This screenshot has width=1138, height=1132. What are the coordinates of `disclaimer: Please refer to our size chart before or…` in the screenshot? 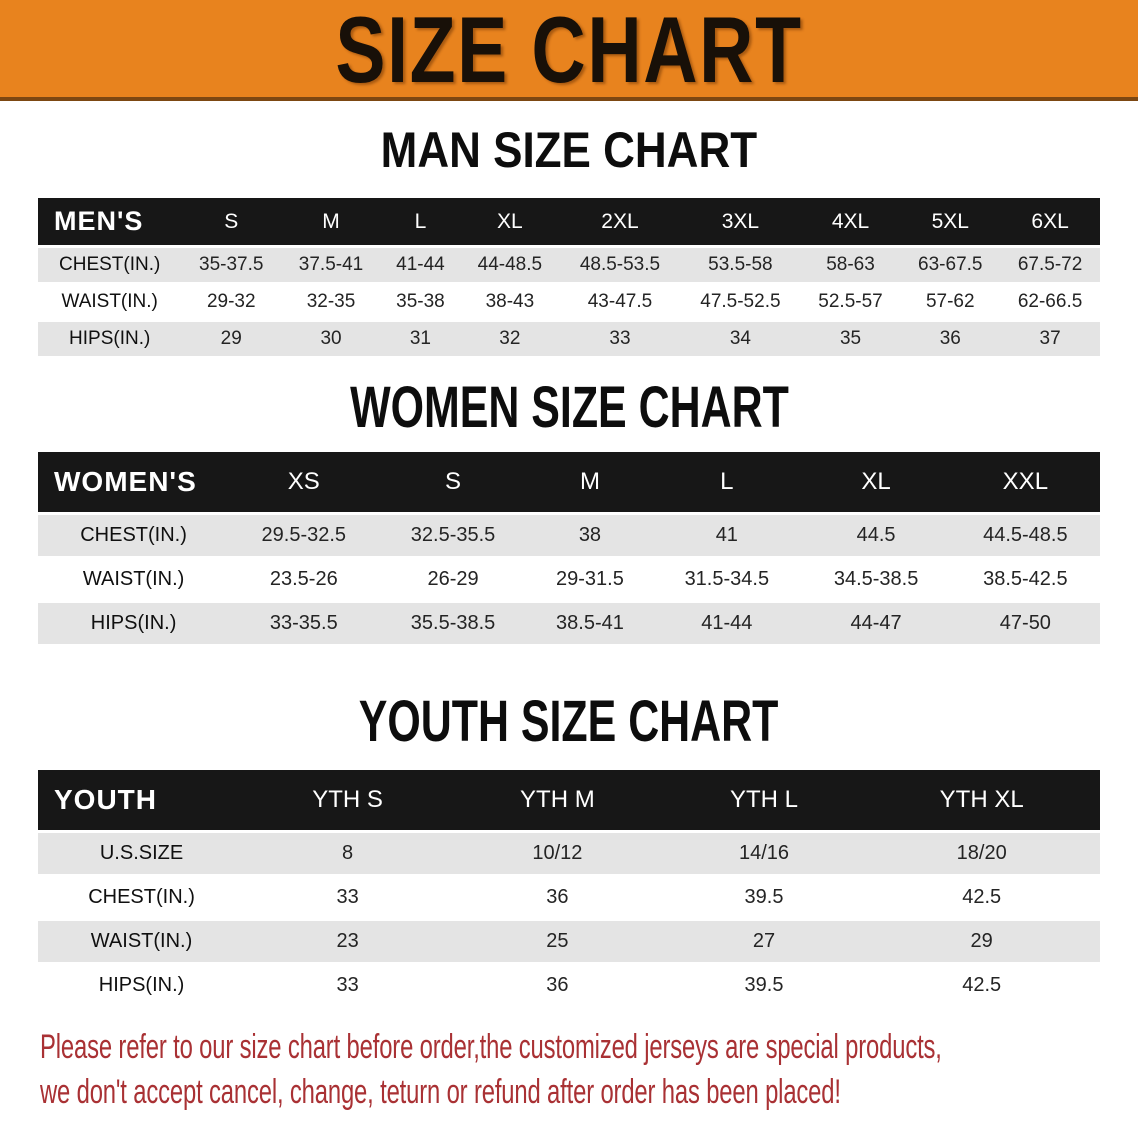 It's located at (589, 1070).